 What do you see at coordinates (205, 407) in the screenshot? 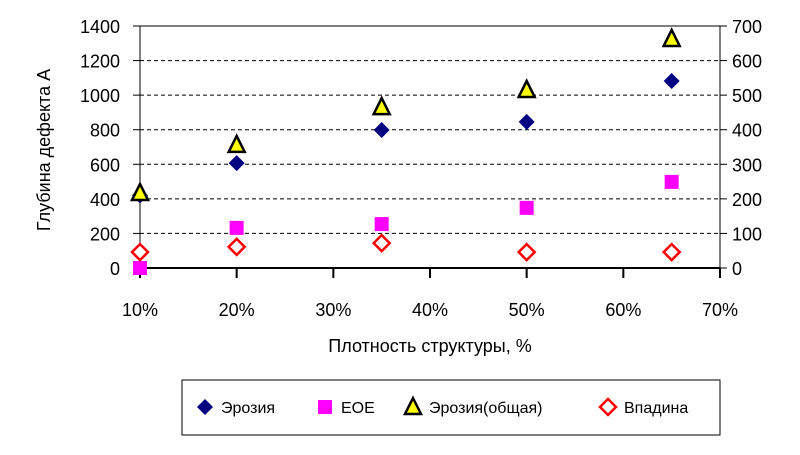
I see `legend-marker-diamond` at bounding box center [205, 407].